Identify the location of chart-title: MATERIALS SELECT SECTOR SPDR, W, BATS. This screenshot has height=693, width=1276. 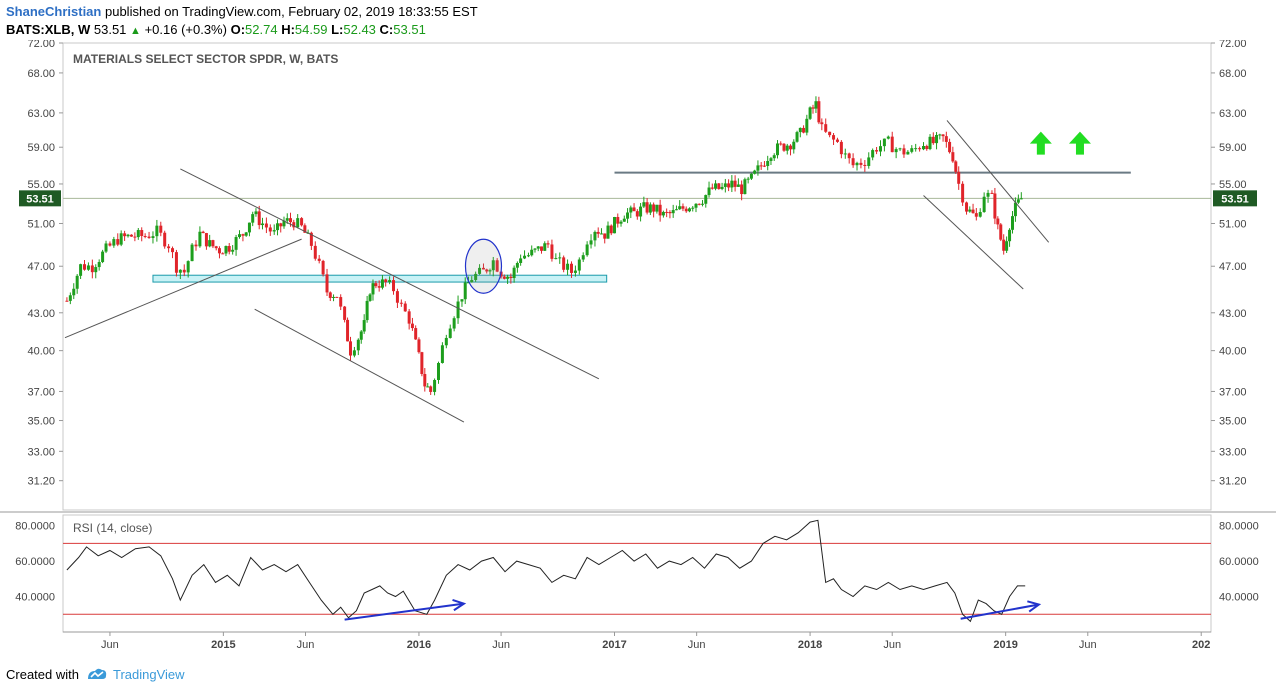
(205, 59).